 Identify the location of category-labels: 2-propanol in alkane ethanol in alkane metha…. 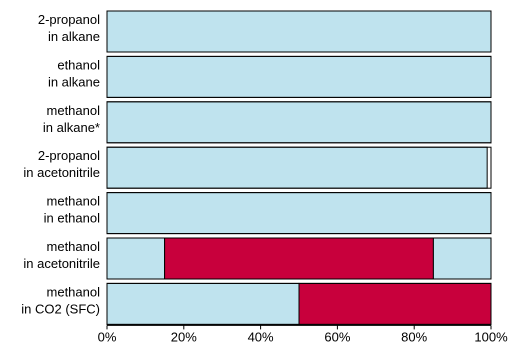
(60, 164).